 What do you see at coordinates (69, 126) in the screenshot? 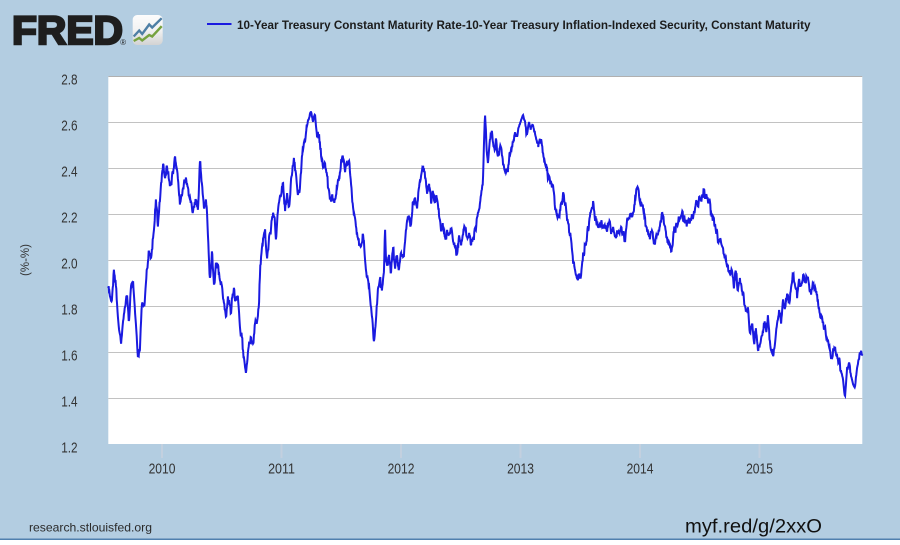
I see `svg-text: 2.6` at bounding box center [69, 126].